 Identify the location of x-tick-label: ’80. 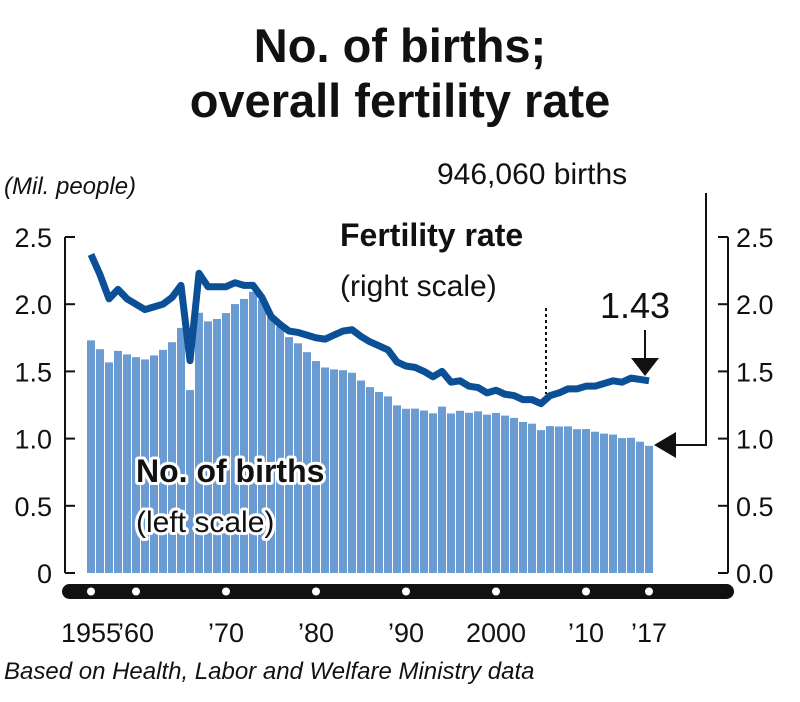
(316, 633).